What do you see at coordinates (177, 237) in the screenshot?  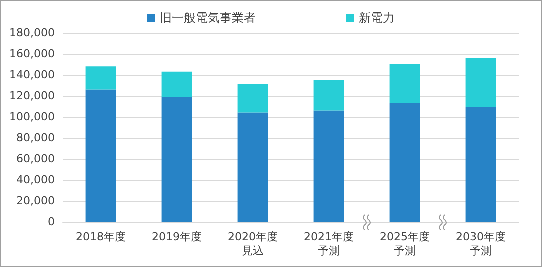 I see `x-tick-label: 2019年度` at bounding box center [177, 237].